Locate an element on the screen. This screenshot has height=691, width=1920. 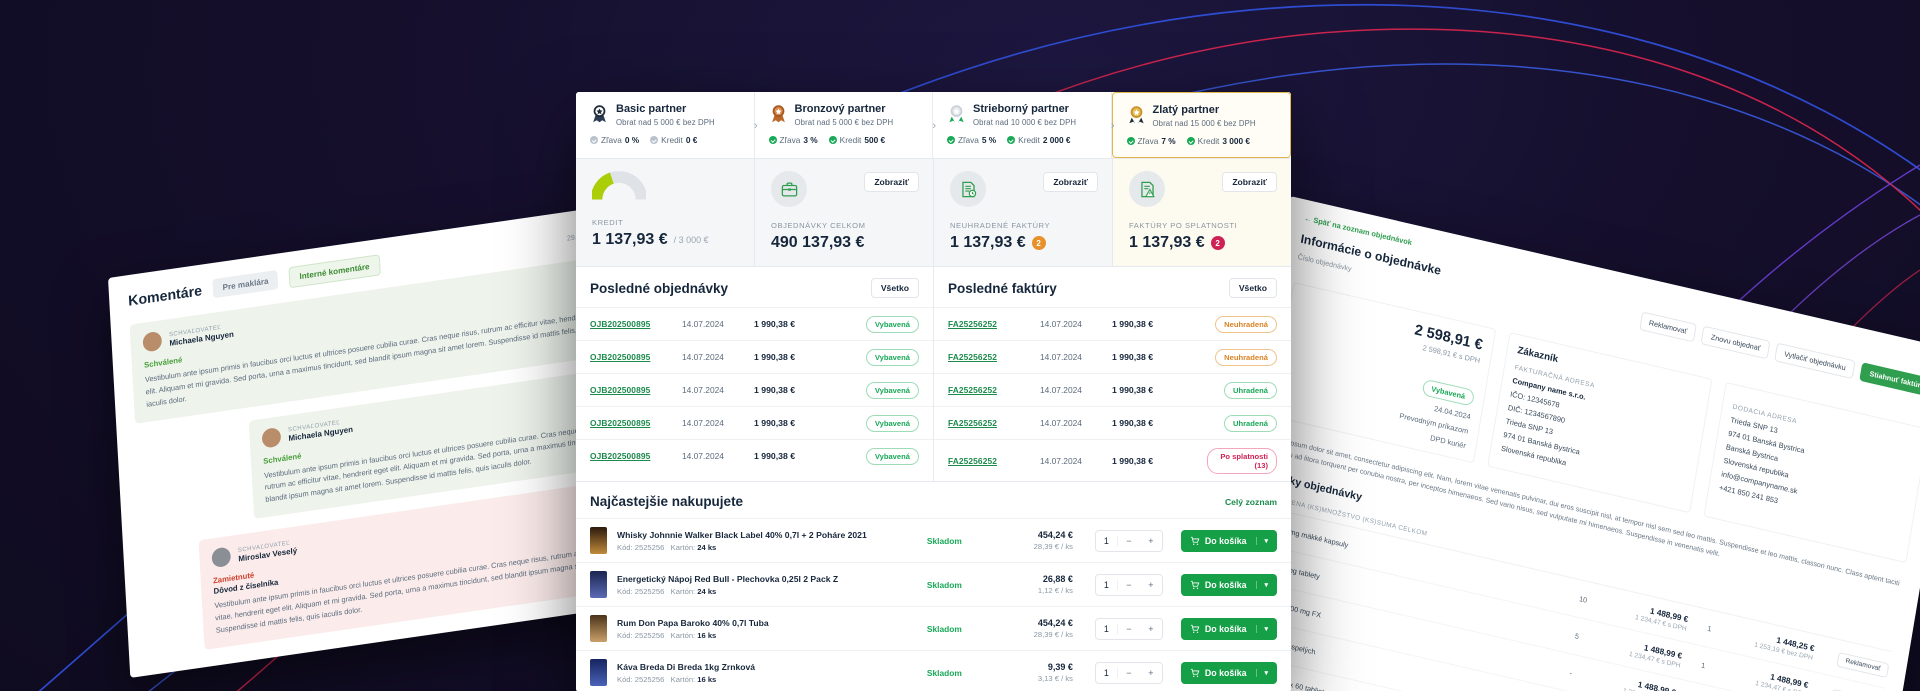
code-label: Kód: is located at coordinates (625, 547).